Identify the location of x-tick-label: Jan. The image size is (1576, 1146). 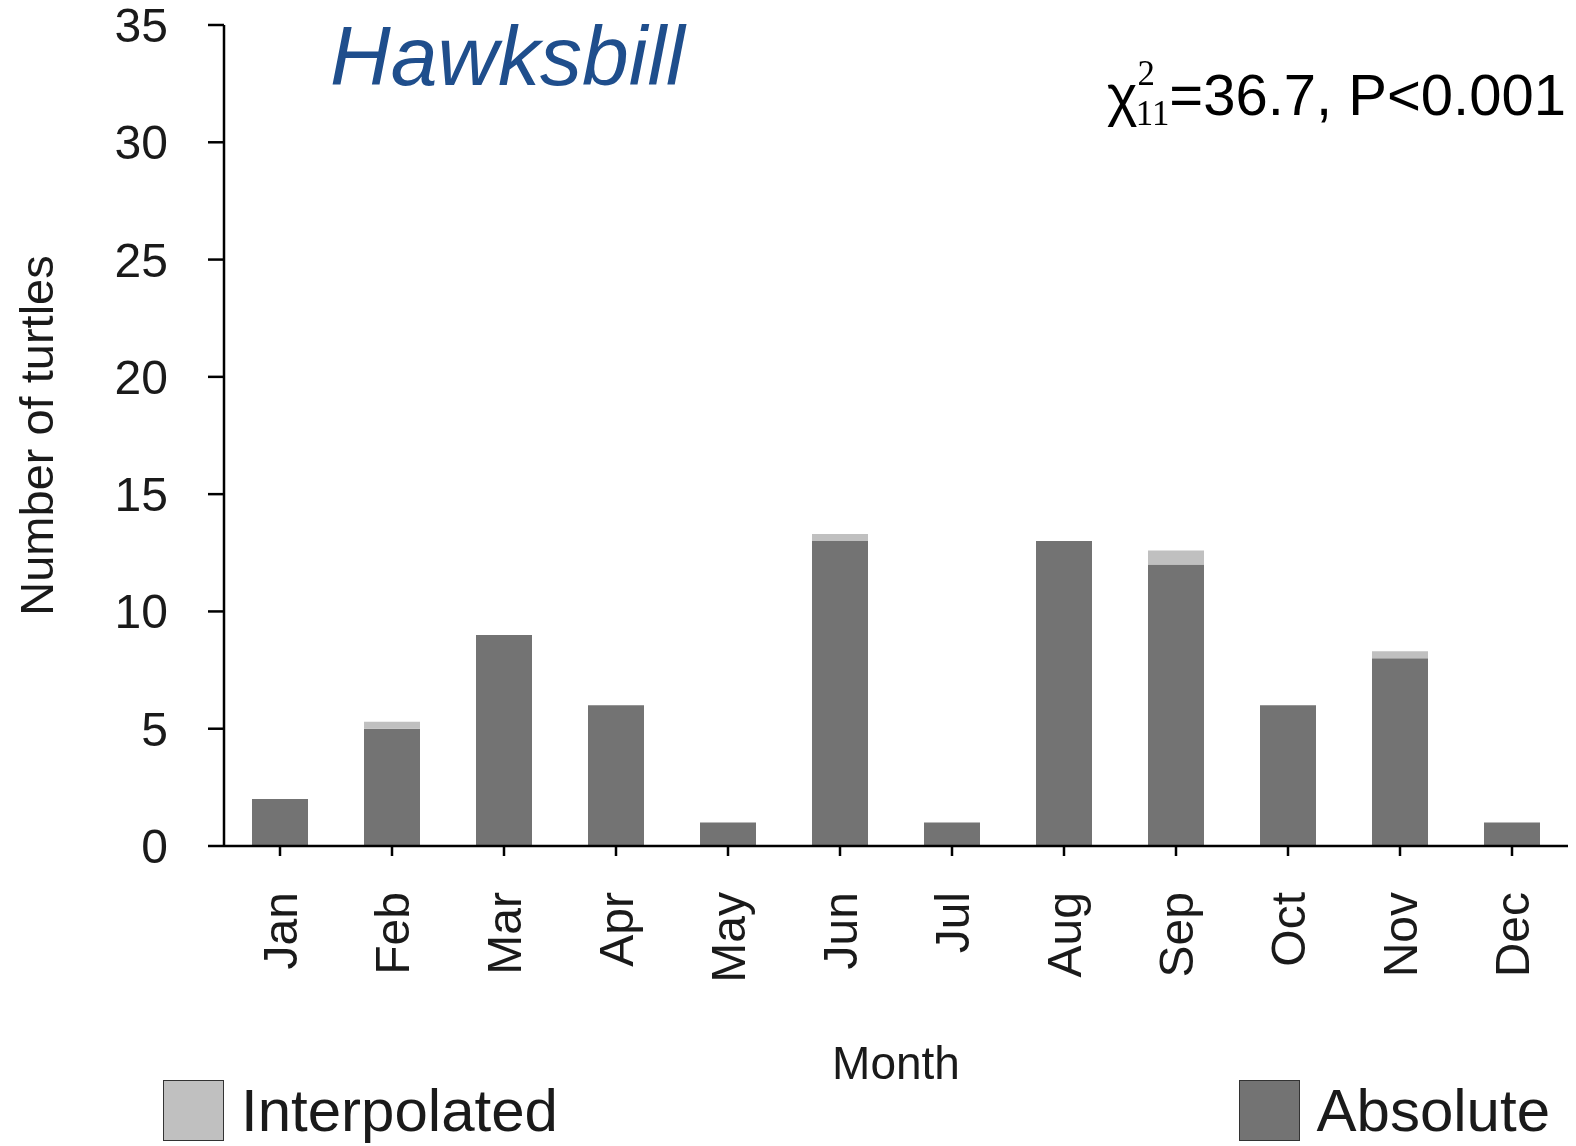
(280, 931).